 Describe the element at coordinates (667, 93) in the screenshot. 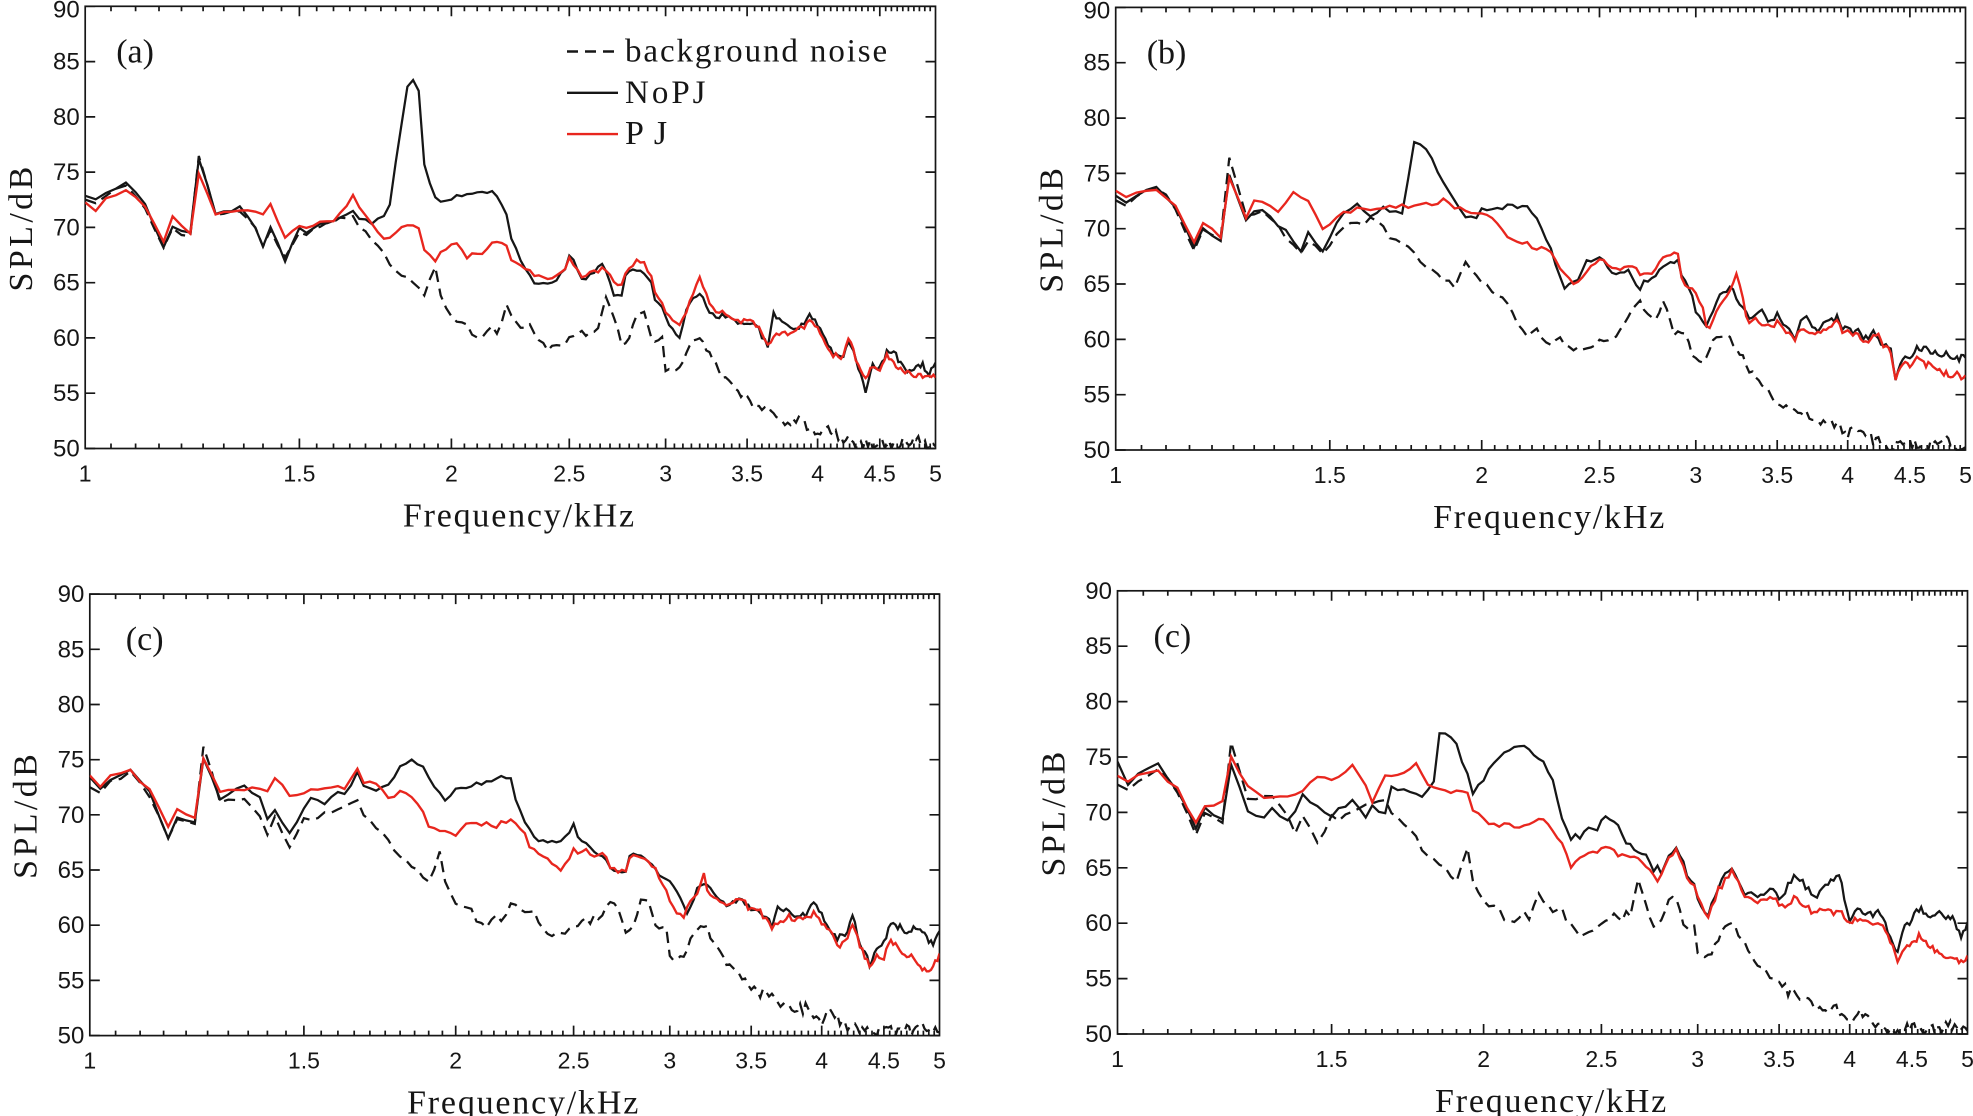

I see `svg-text: NoPJ` at that location.